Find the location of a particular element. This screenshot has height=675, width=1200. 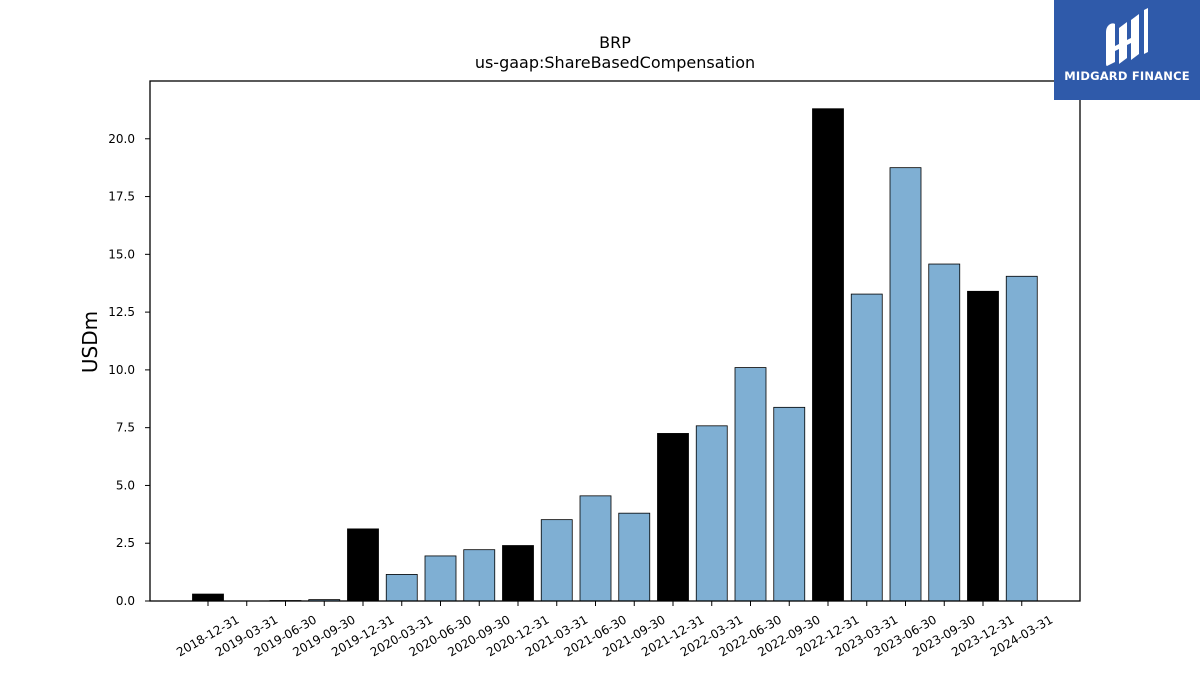

y-axis-label: USDm is located at coordinates (90, 342).